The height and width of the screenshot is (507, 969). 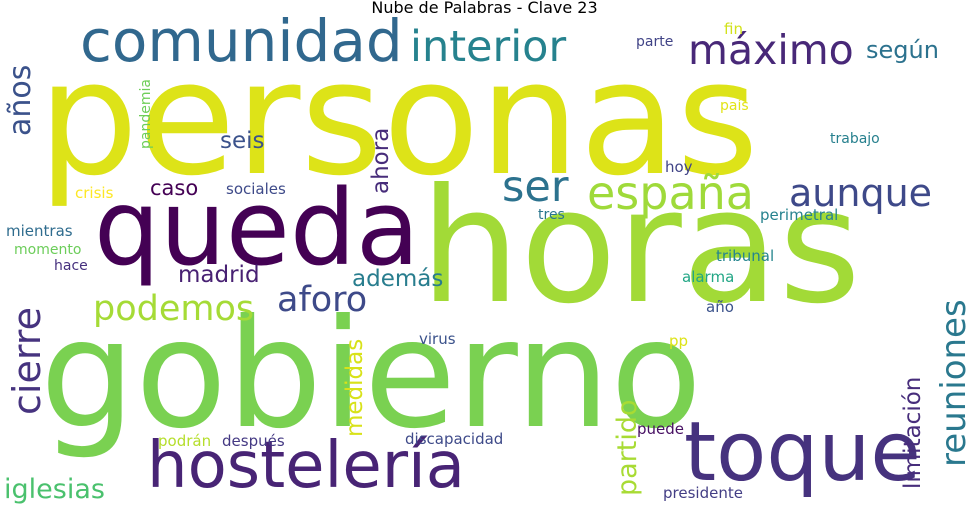 I want to click on word-momento: momento, so click(x=48, y=250).